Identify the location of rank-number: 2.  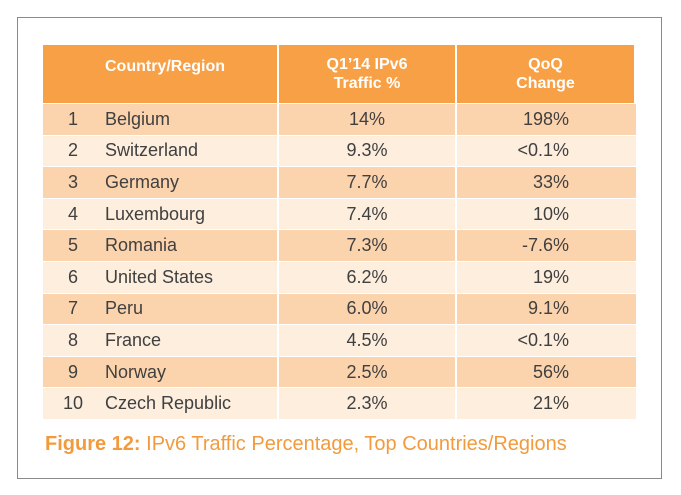
(72, 150).